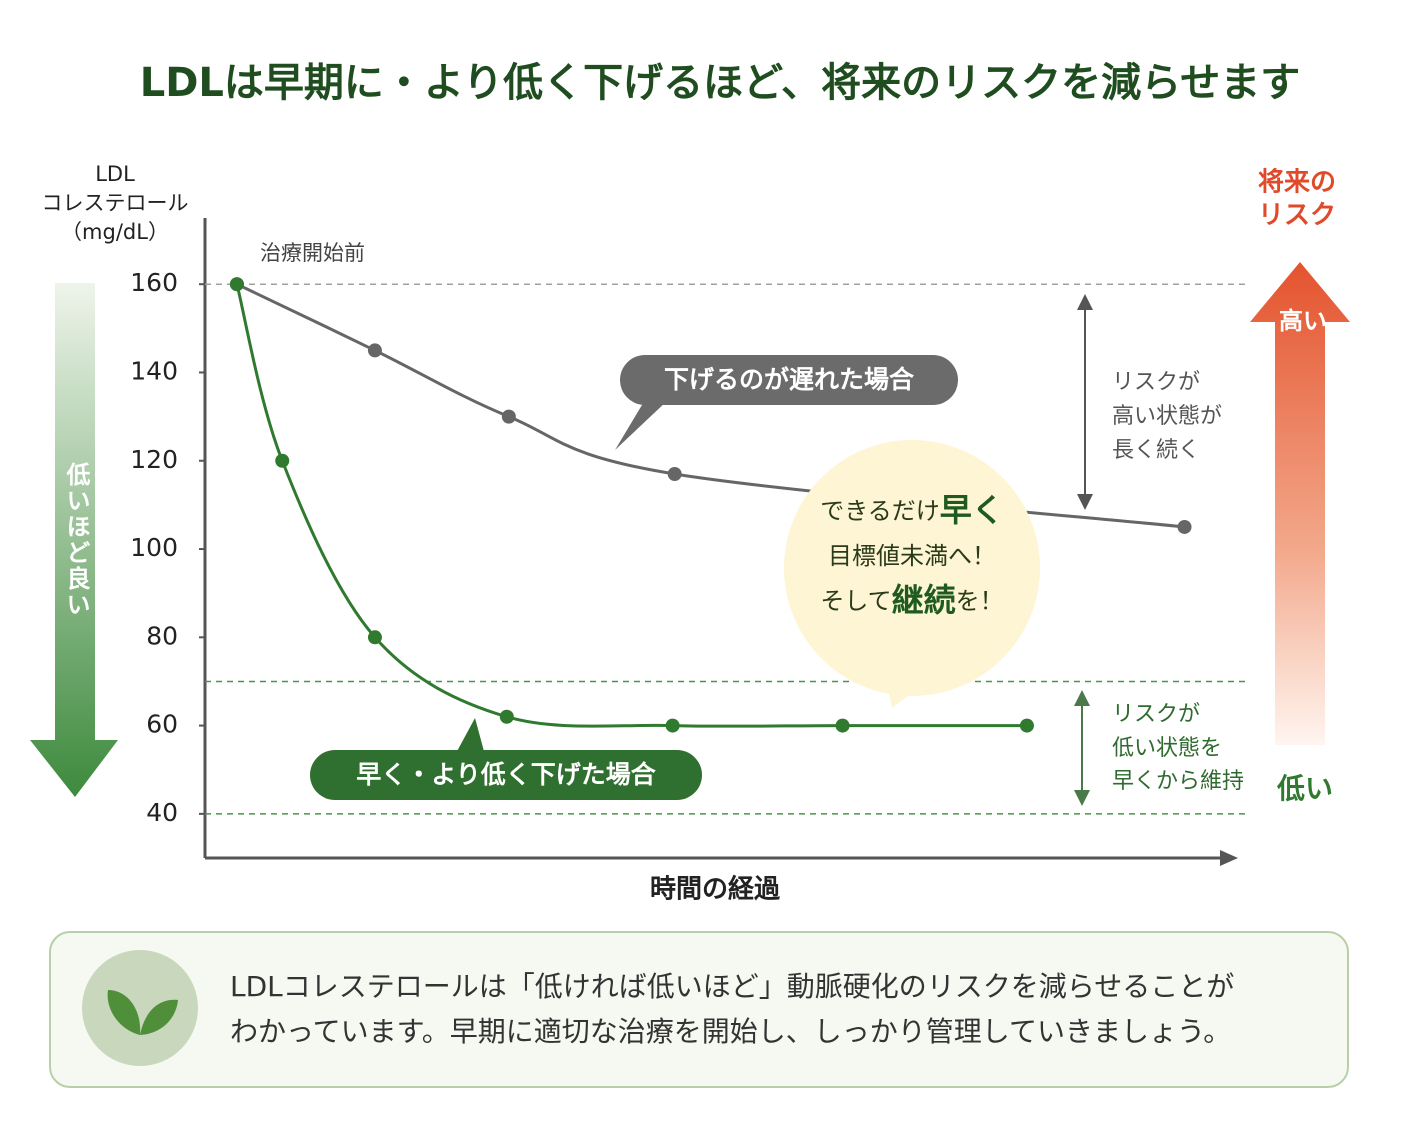 Image resolution: width=1402 pixels, height=1122 pixels. What do you see at coordinates (1304, 788) in the screenshot?
I see `risk-low: 低い` at bounding box center [1304, 788].